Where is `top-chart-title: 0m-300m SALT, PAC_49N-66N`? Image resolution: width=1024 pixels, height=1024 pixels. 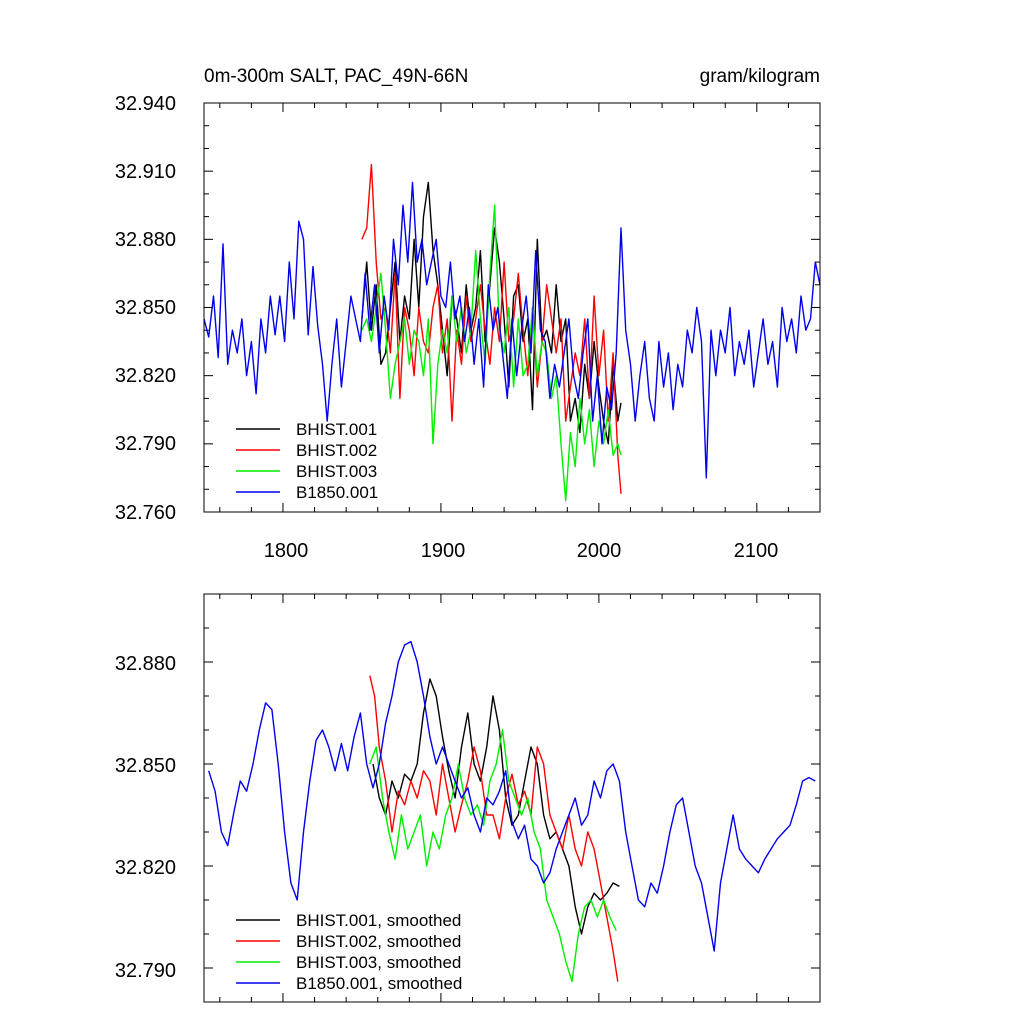 top-chart-title: 0m-300m SALT, PAC_49N-66N is located at coordinates (336, 76).